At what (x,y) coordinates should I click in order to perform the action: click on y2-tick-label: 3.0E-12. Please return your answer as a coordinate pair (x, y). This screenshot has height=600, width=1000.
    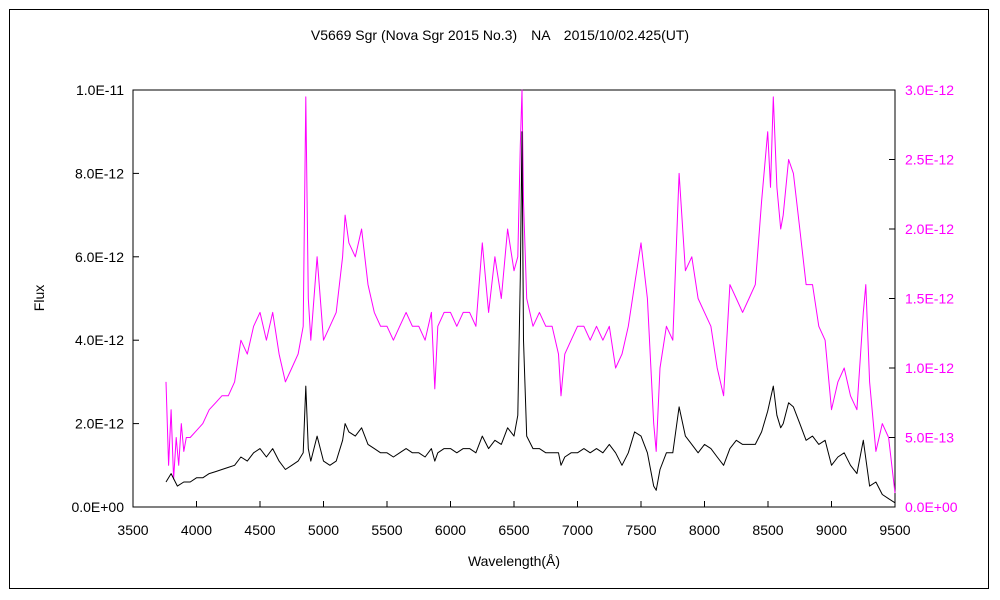
    Looking at the image, I should click on (929, 90).